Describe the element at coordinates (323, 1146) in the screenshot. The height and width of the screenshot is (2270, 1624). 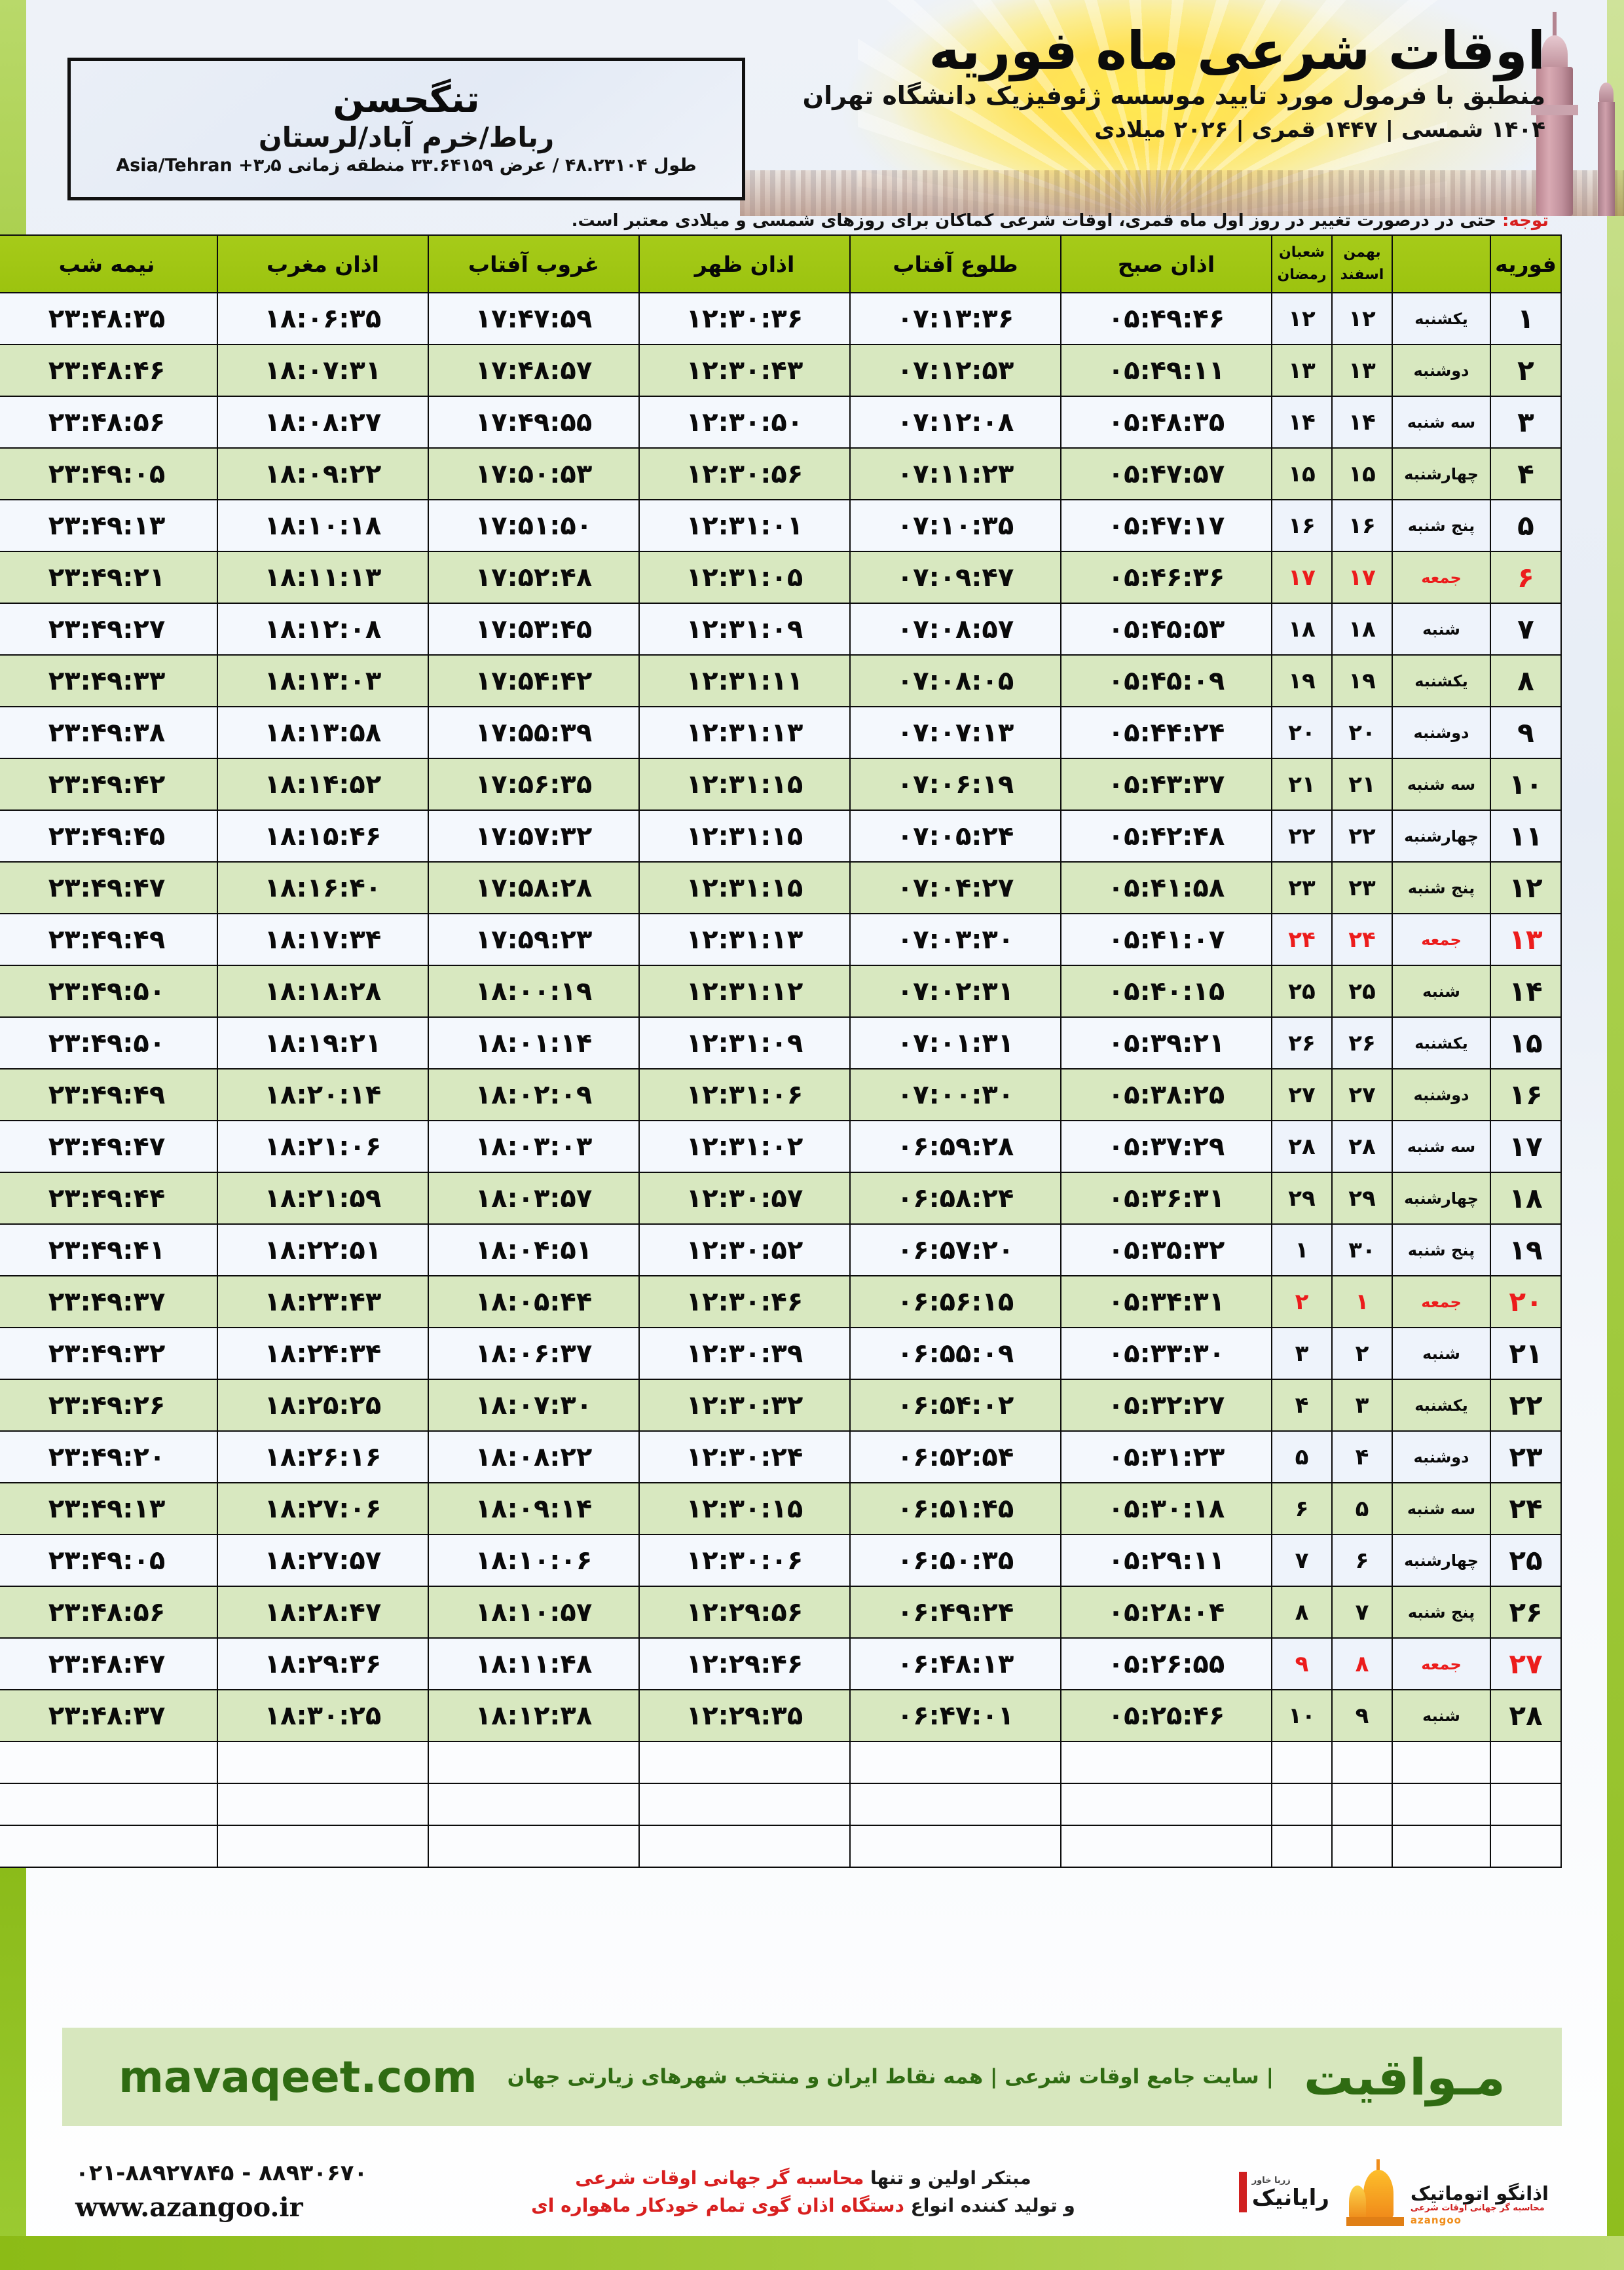
I see `cell-maghrib: ۱۸:۲۱:۰۶` at that location.